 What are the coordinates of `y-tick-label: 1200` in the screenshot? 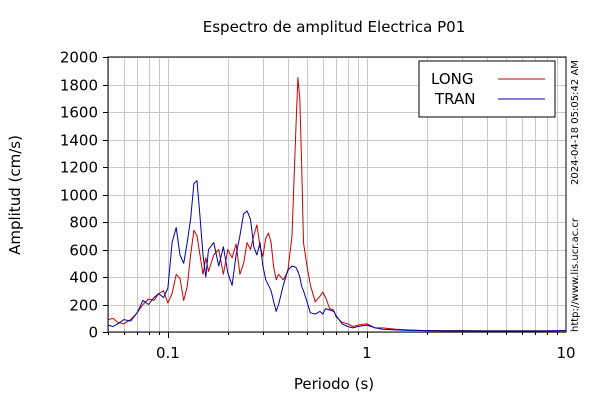 It's located at (79, 168).